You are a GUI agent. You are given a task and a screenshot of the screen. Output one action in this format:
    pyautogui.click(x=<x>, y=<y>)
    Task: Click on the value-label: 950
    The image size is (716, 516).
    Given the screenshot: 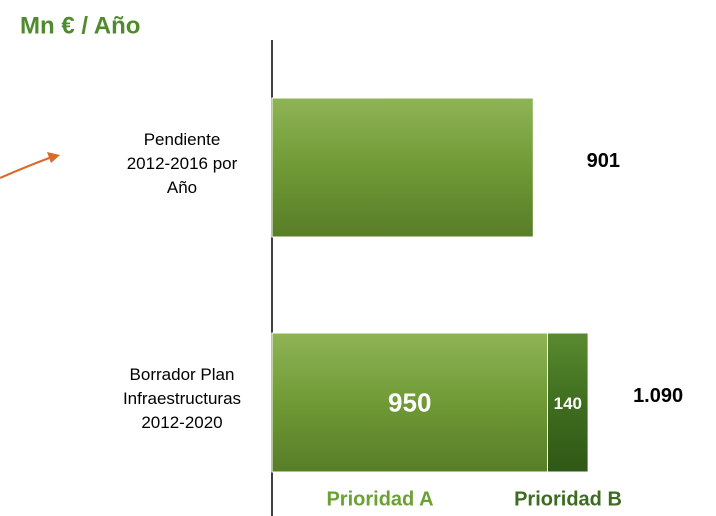 What is the action you would take?
    pyautogui.click(x=409, y=402)
    